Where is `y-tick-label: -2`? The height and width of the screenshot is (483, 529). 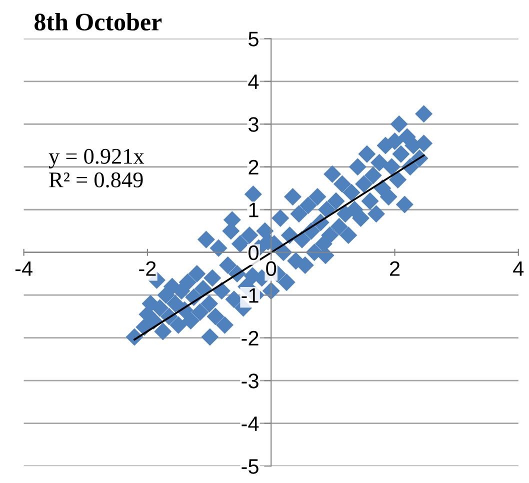
y-tick-label: -2 is located at coordinates (250, 338).